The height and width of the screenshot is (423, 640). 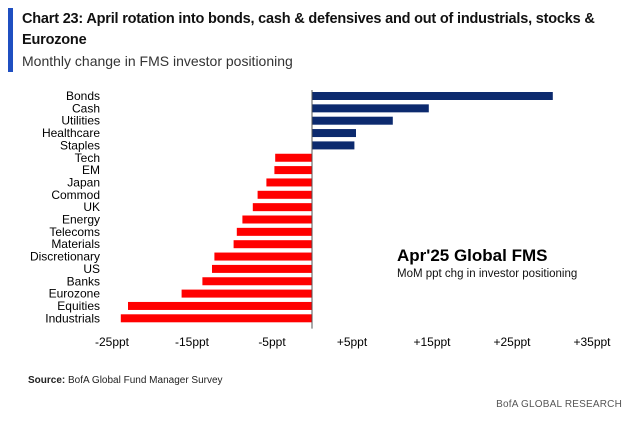 What do you see at coordinates (284, 194) in the screenshot?
I see `bar-commod` at bounding box center [284, 194].